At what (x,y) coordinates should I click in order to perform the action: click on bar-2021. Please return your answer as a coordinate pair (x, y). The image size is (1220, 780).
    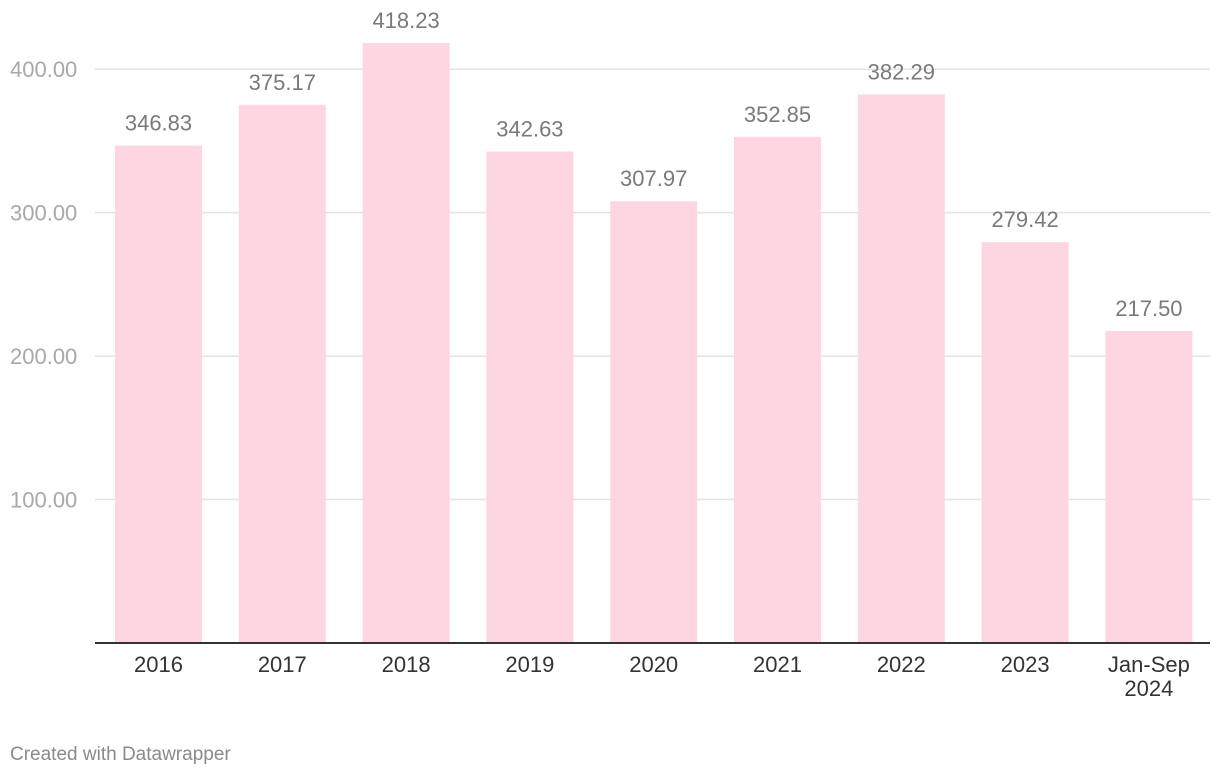
    Looking at the image, I should click on (777, 389).